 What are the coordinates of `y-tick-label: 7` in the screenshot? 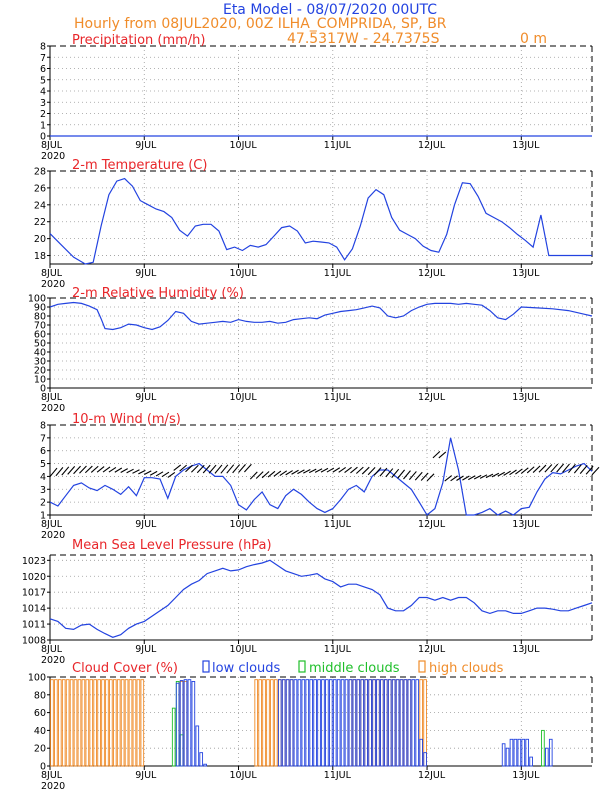 It's located at (43, 58).